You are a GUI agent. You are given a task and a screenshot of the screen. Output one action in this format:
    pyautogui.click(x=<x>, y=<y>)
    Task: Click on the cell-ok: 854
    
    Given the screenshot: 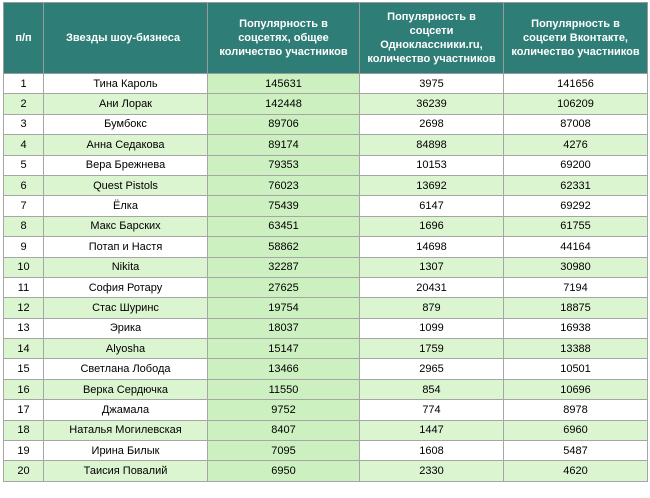 What is the action you would take?
    pyautogui.click(x=431, y=389)
    